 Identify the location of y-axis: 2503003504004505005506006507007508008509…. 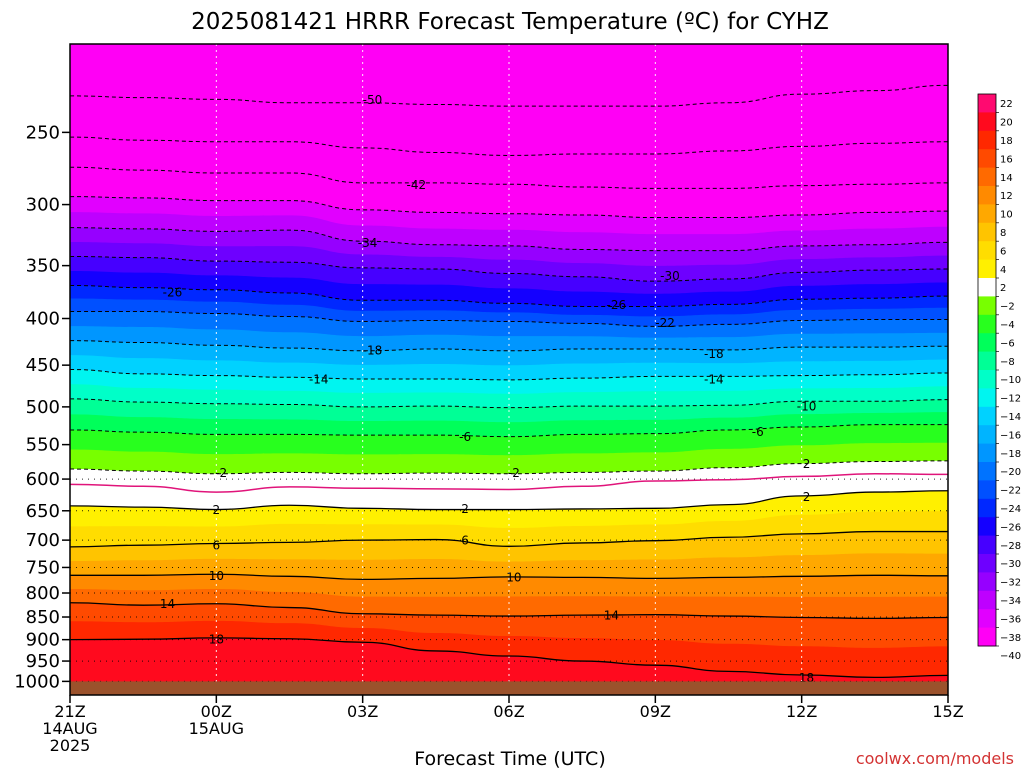
(42, 407).